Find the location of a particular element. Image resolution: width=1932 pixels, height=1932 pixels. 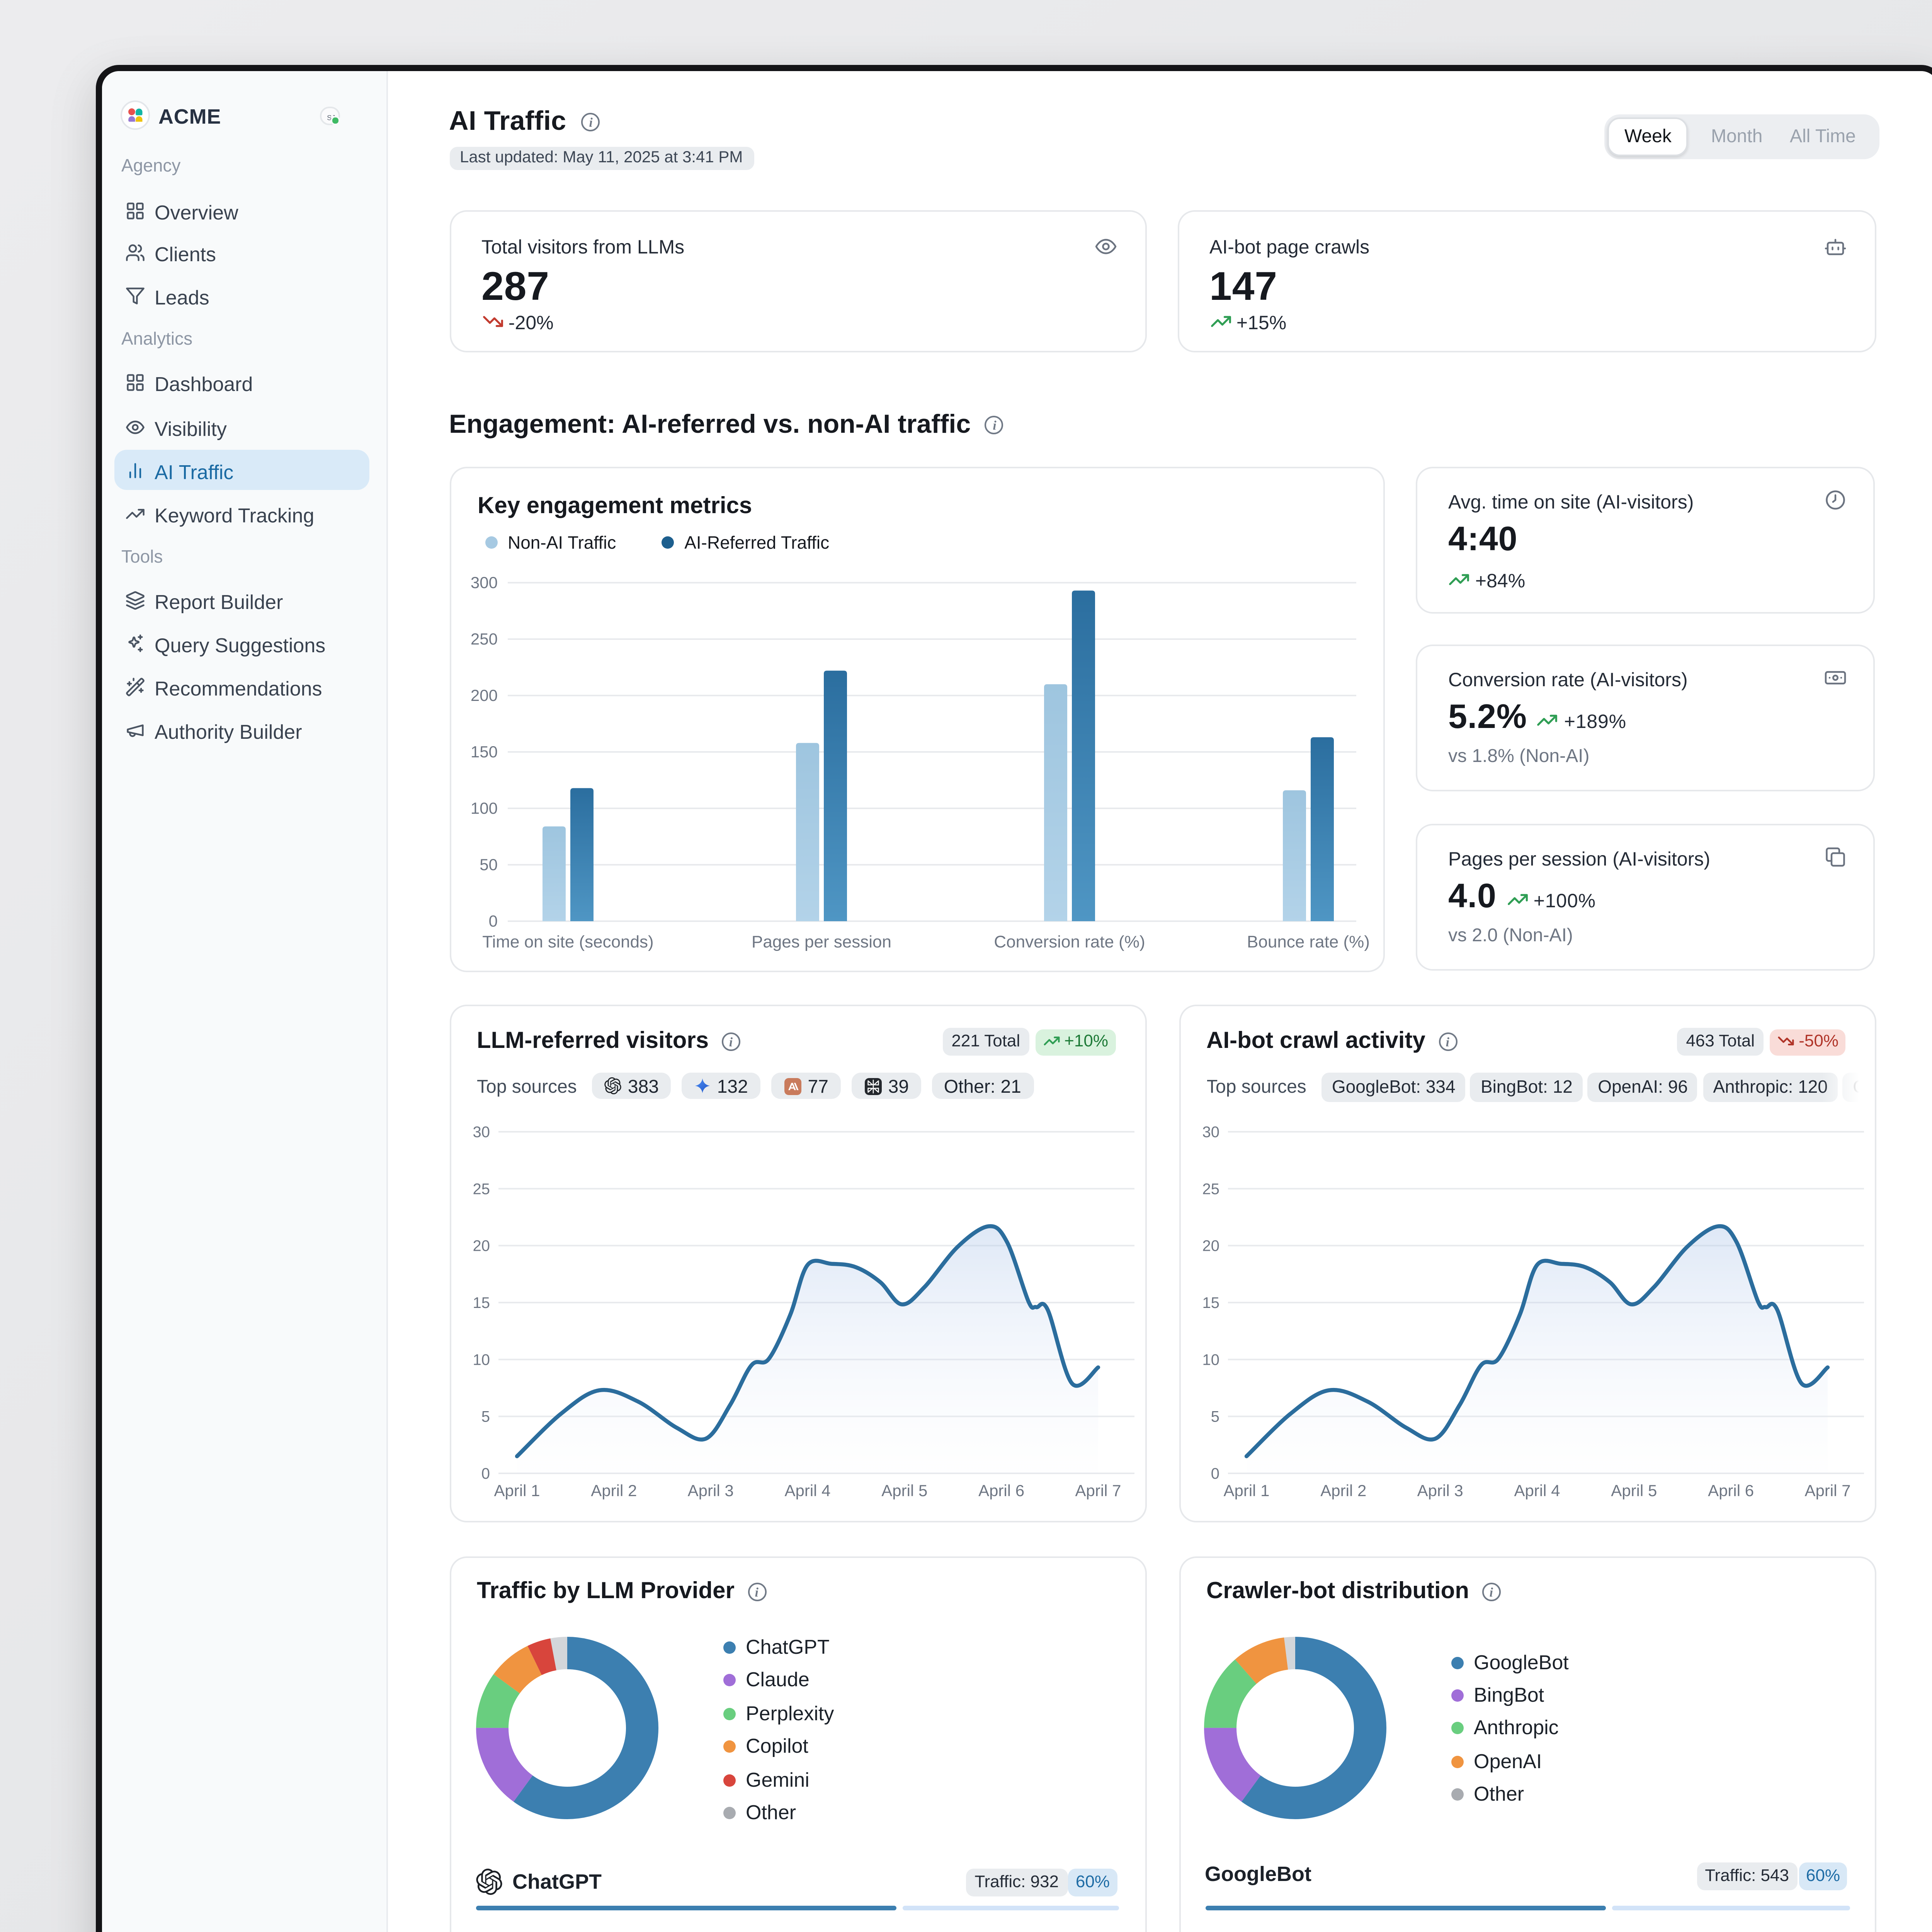

svg-text: 50 is located at coordinates (489, 865).